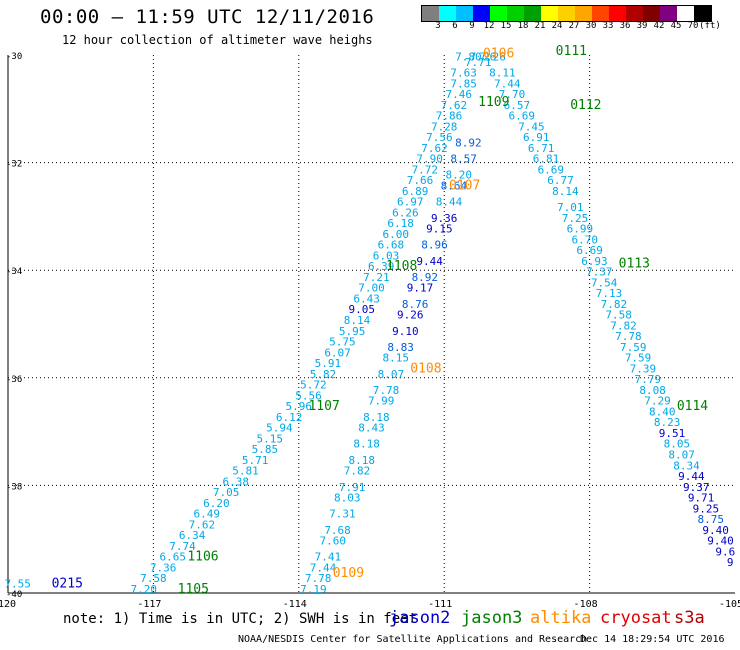 The height and width of the screenshot is (650, 740). What do you see at coordinates (468, 142) in the screenshot?
I see `swh-value: 8.92` at bounding box center [468, 142].